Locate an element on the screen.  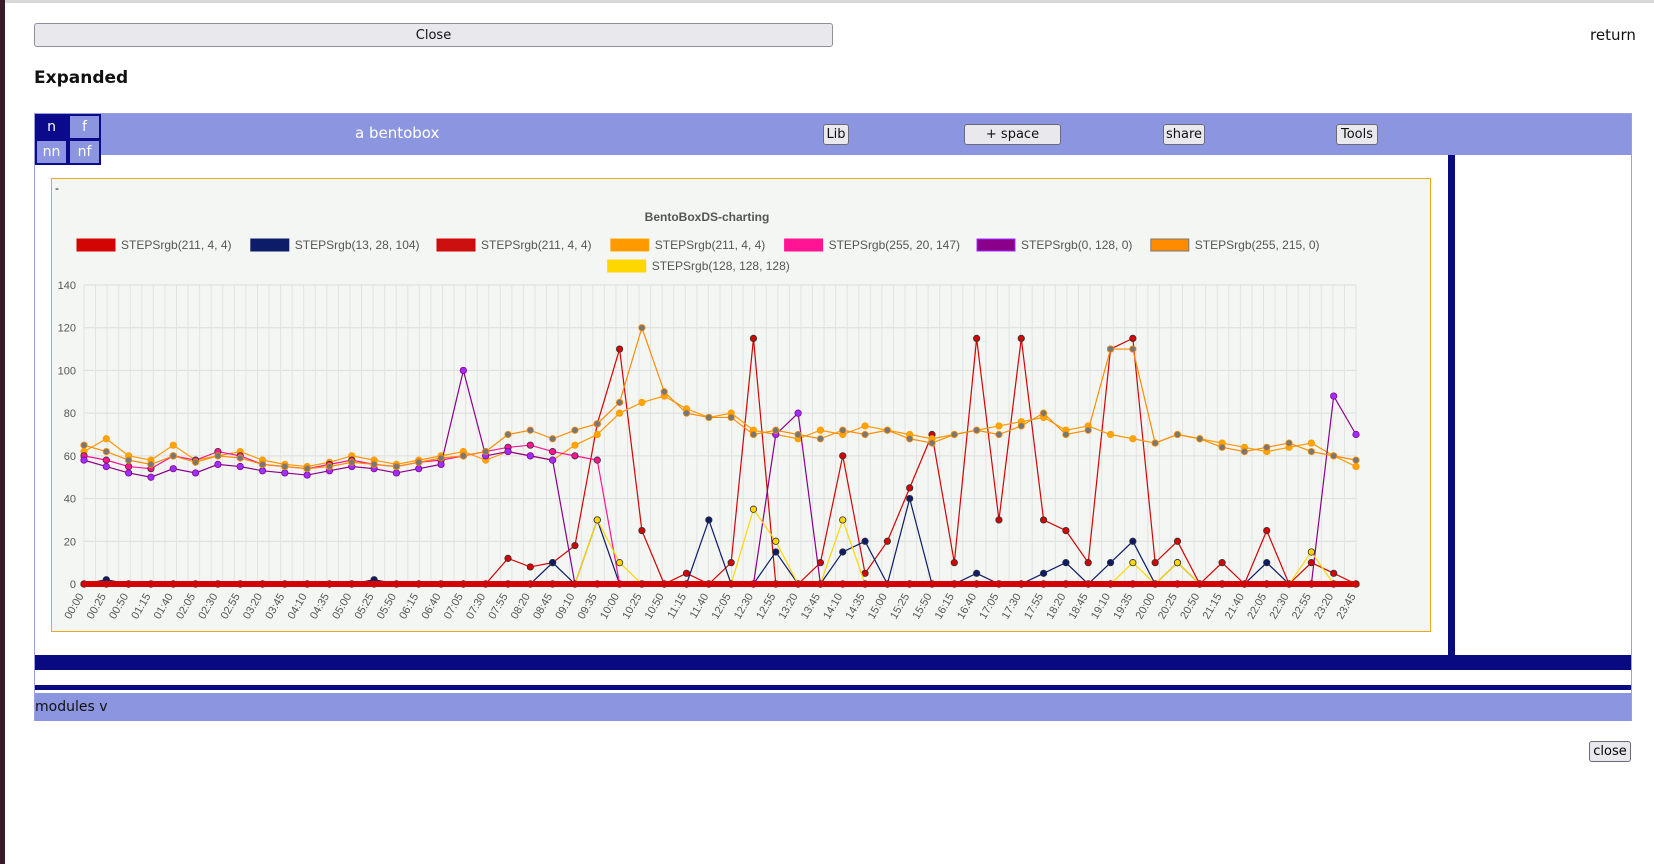
layout-f-button: f is located at coordinates (84, 127).